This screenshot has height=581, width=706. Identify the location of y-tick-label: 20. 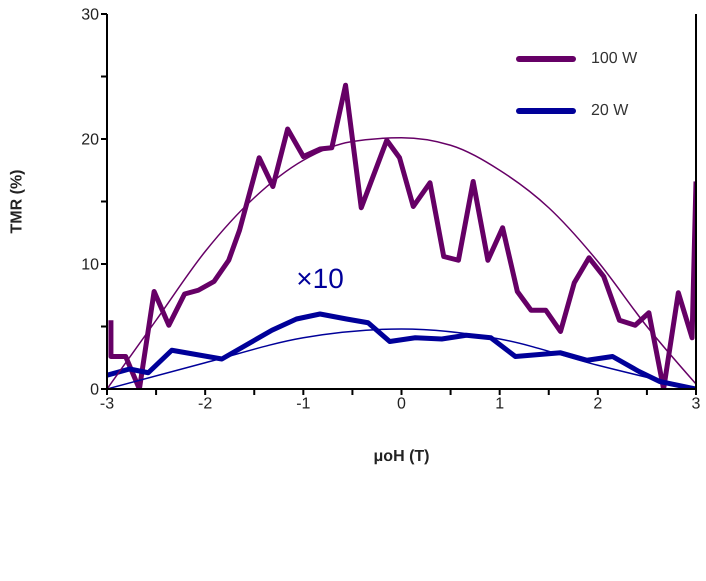
(90, 140).